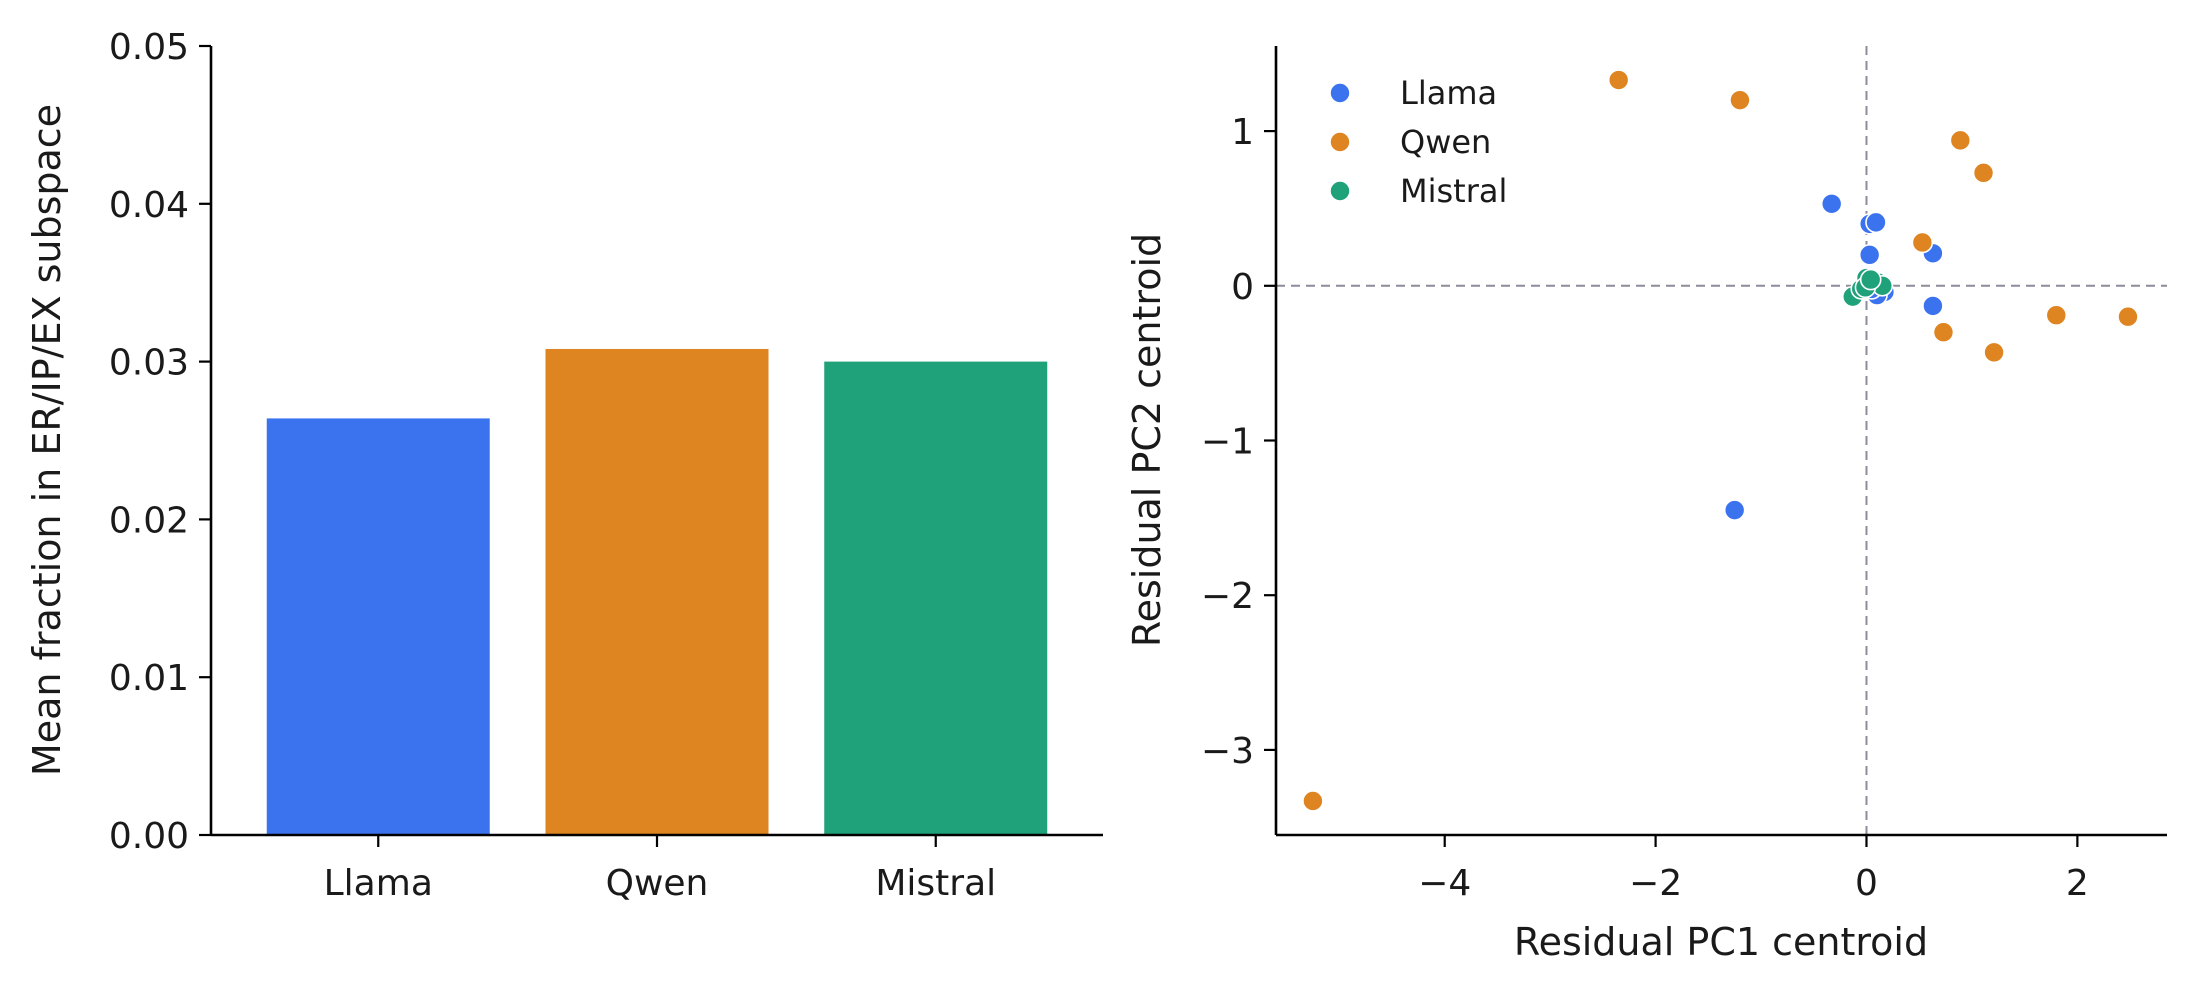 The width and height of the screenshot is (2194, 994). Describe the element at coordinates (378, 883) in the screenshot. I see `bar-x-tick-label: Llama` at that location.